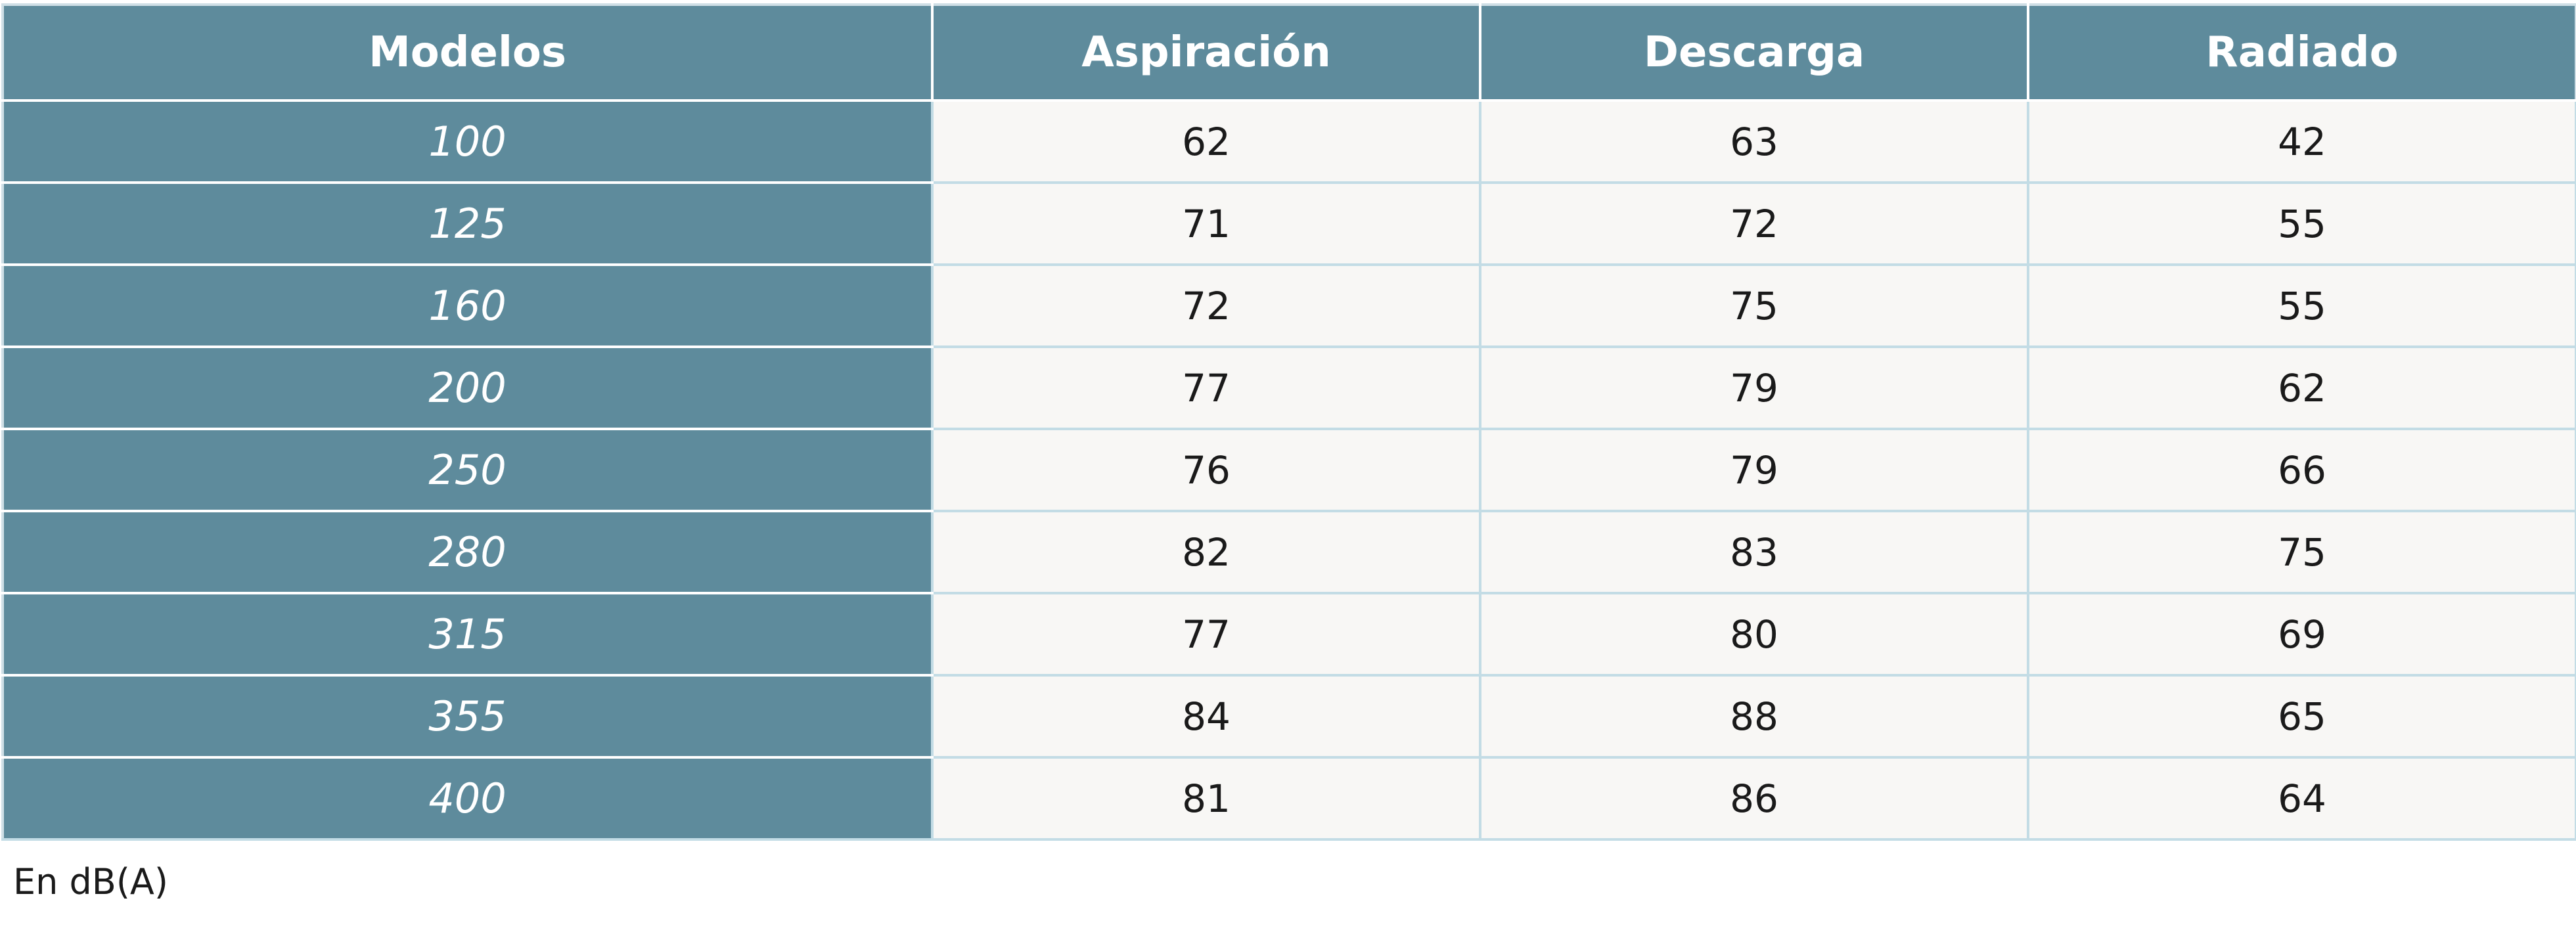  Describe the element at coordinates (2301, 798) in the screenshot. I see `radiado-cell: 64` at that location.